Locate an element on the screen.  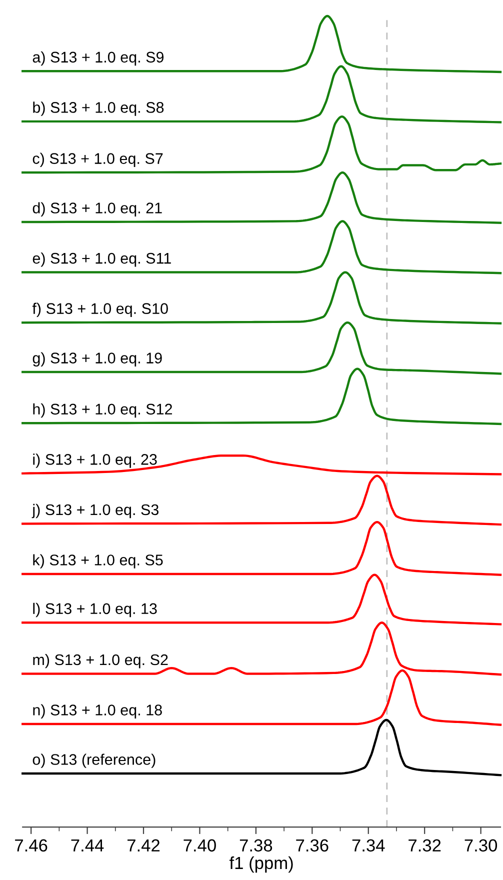
x-tick-label: 7.46 is located at coordinates (31, 845).